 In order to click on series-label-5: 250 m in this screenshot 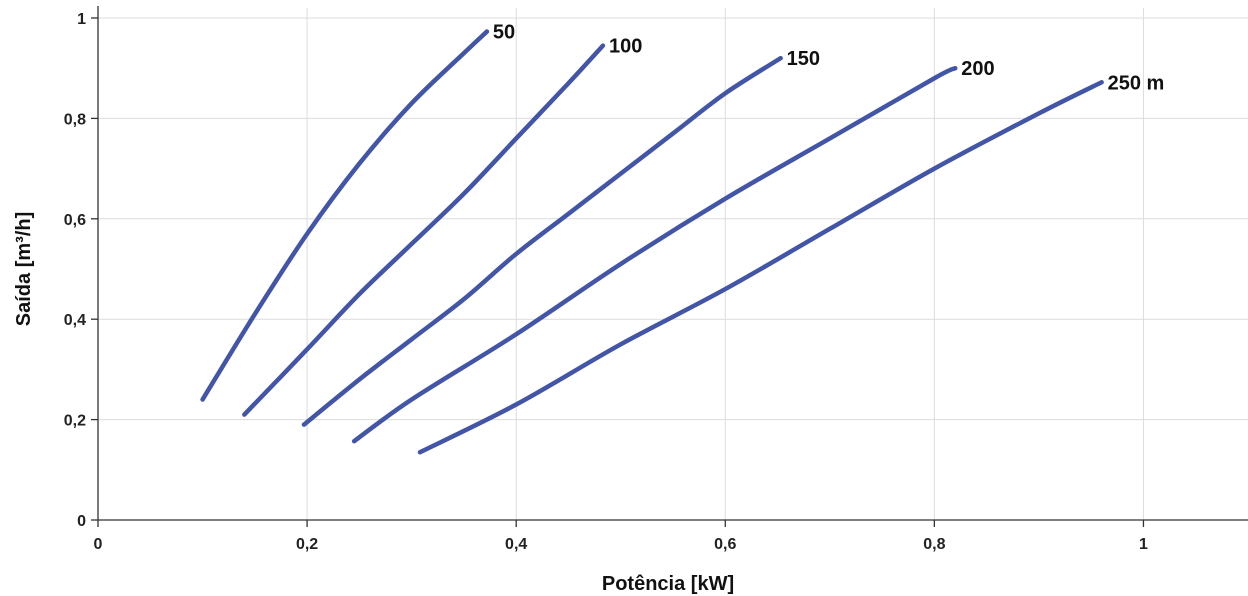, I will do `click(1136, 83)`.